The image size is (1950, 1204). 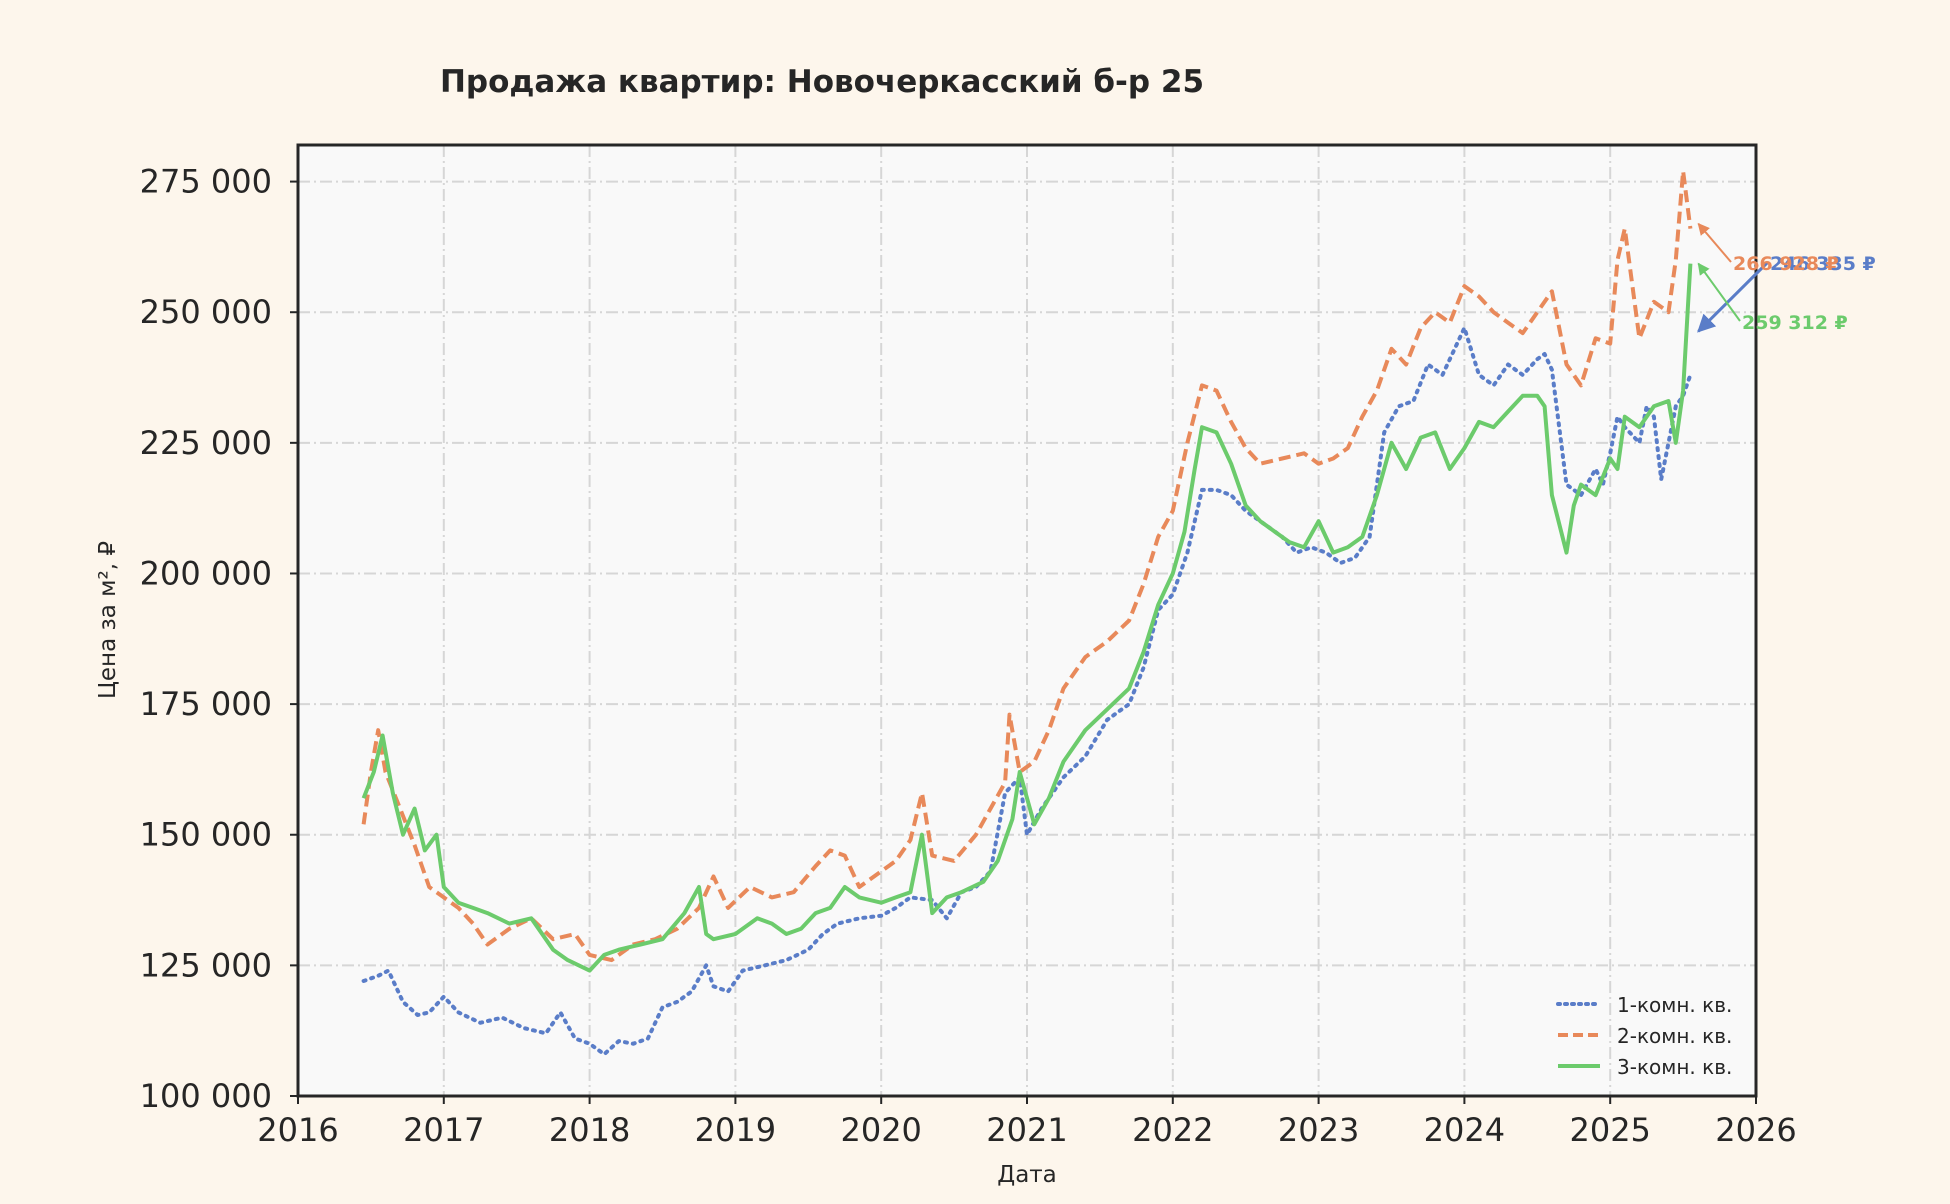 What do you see at coordinates (206, 965) in the screenshot?
I see `y-tick-label: 125 000` at bounding box center [206, 965].